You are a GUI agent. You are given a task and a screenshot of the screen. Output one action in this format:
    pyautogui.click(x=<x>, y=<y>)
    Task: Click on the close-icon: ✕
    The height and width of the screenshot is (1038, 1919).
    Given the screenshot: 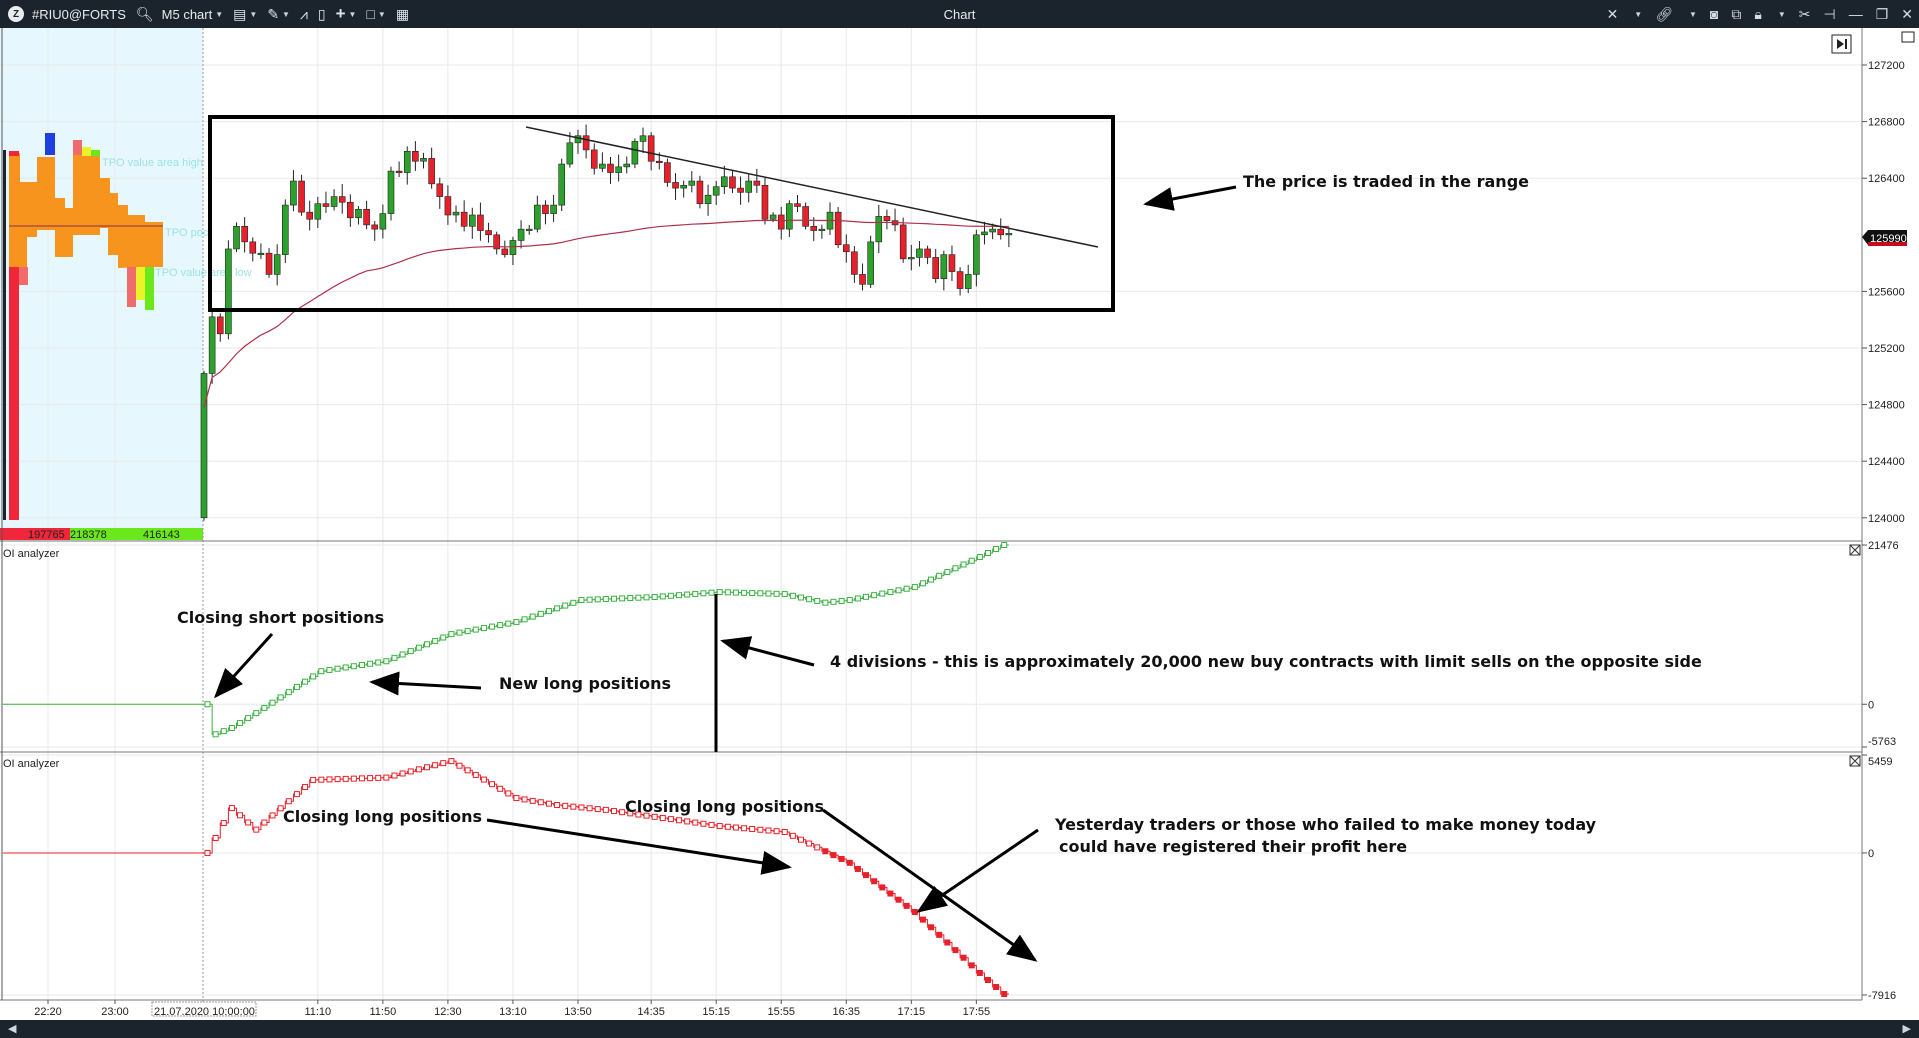 What is the action you would take?
    pyautogui.click(x=1907, y=13)
    